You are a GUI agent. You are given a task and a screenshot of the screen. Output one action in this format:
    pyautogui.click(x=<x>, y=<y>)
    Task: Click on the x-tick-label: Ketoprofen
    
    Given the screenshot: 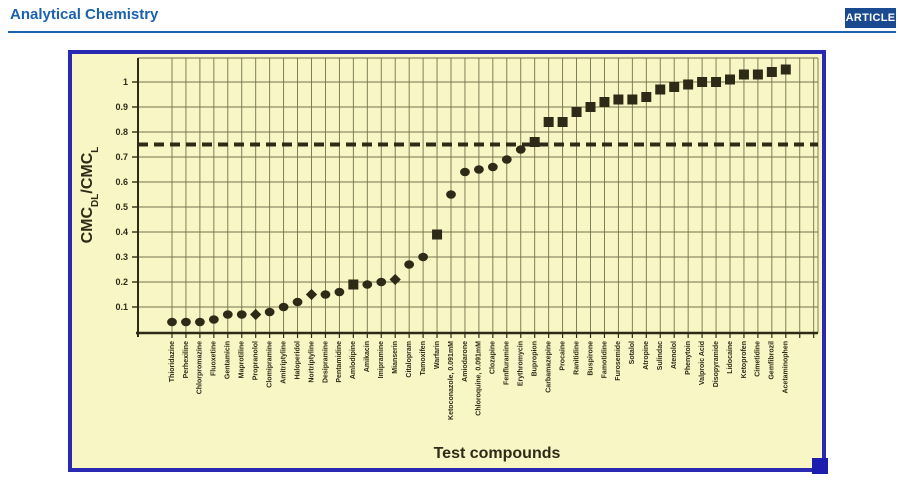 What is the action you would take?
    pyautogui.click(x=744, y=359)
    